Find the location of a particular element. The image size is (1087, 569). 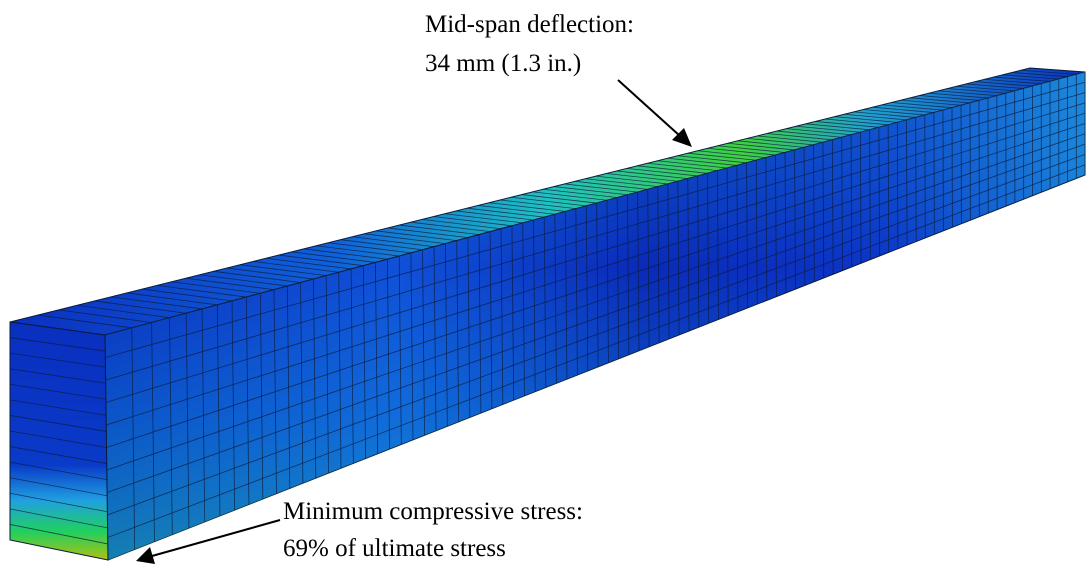

beam-end-face is located at coordinates (59, 441).